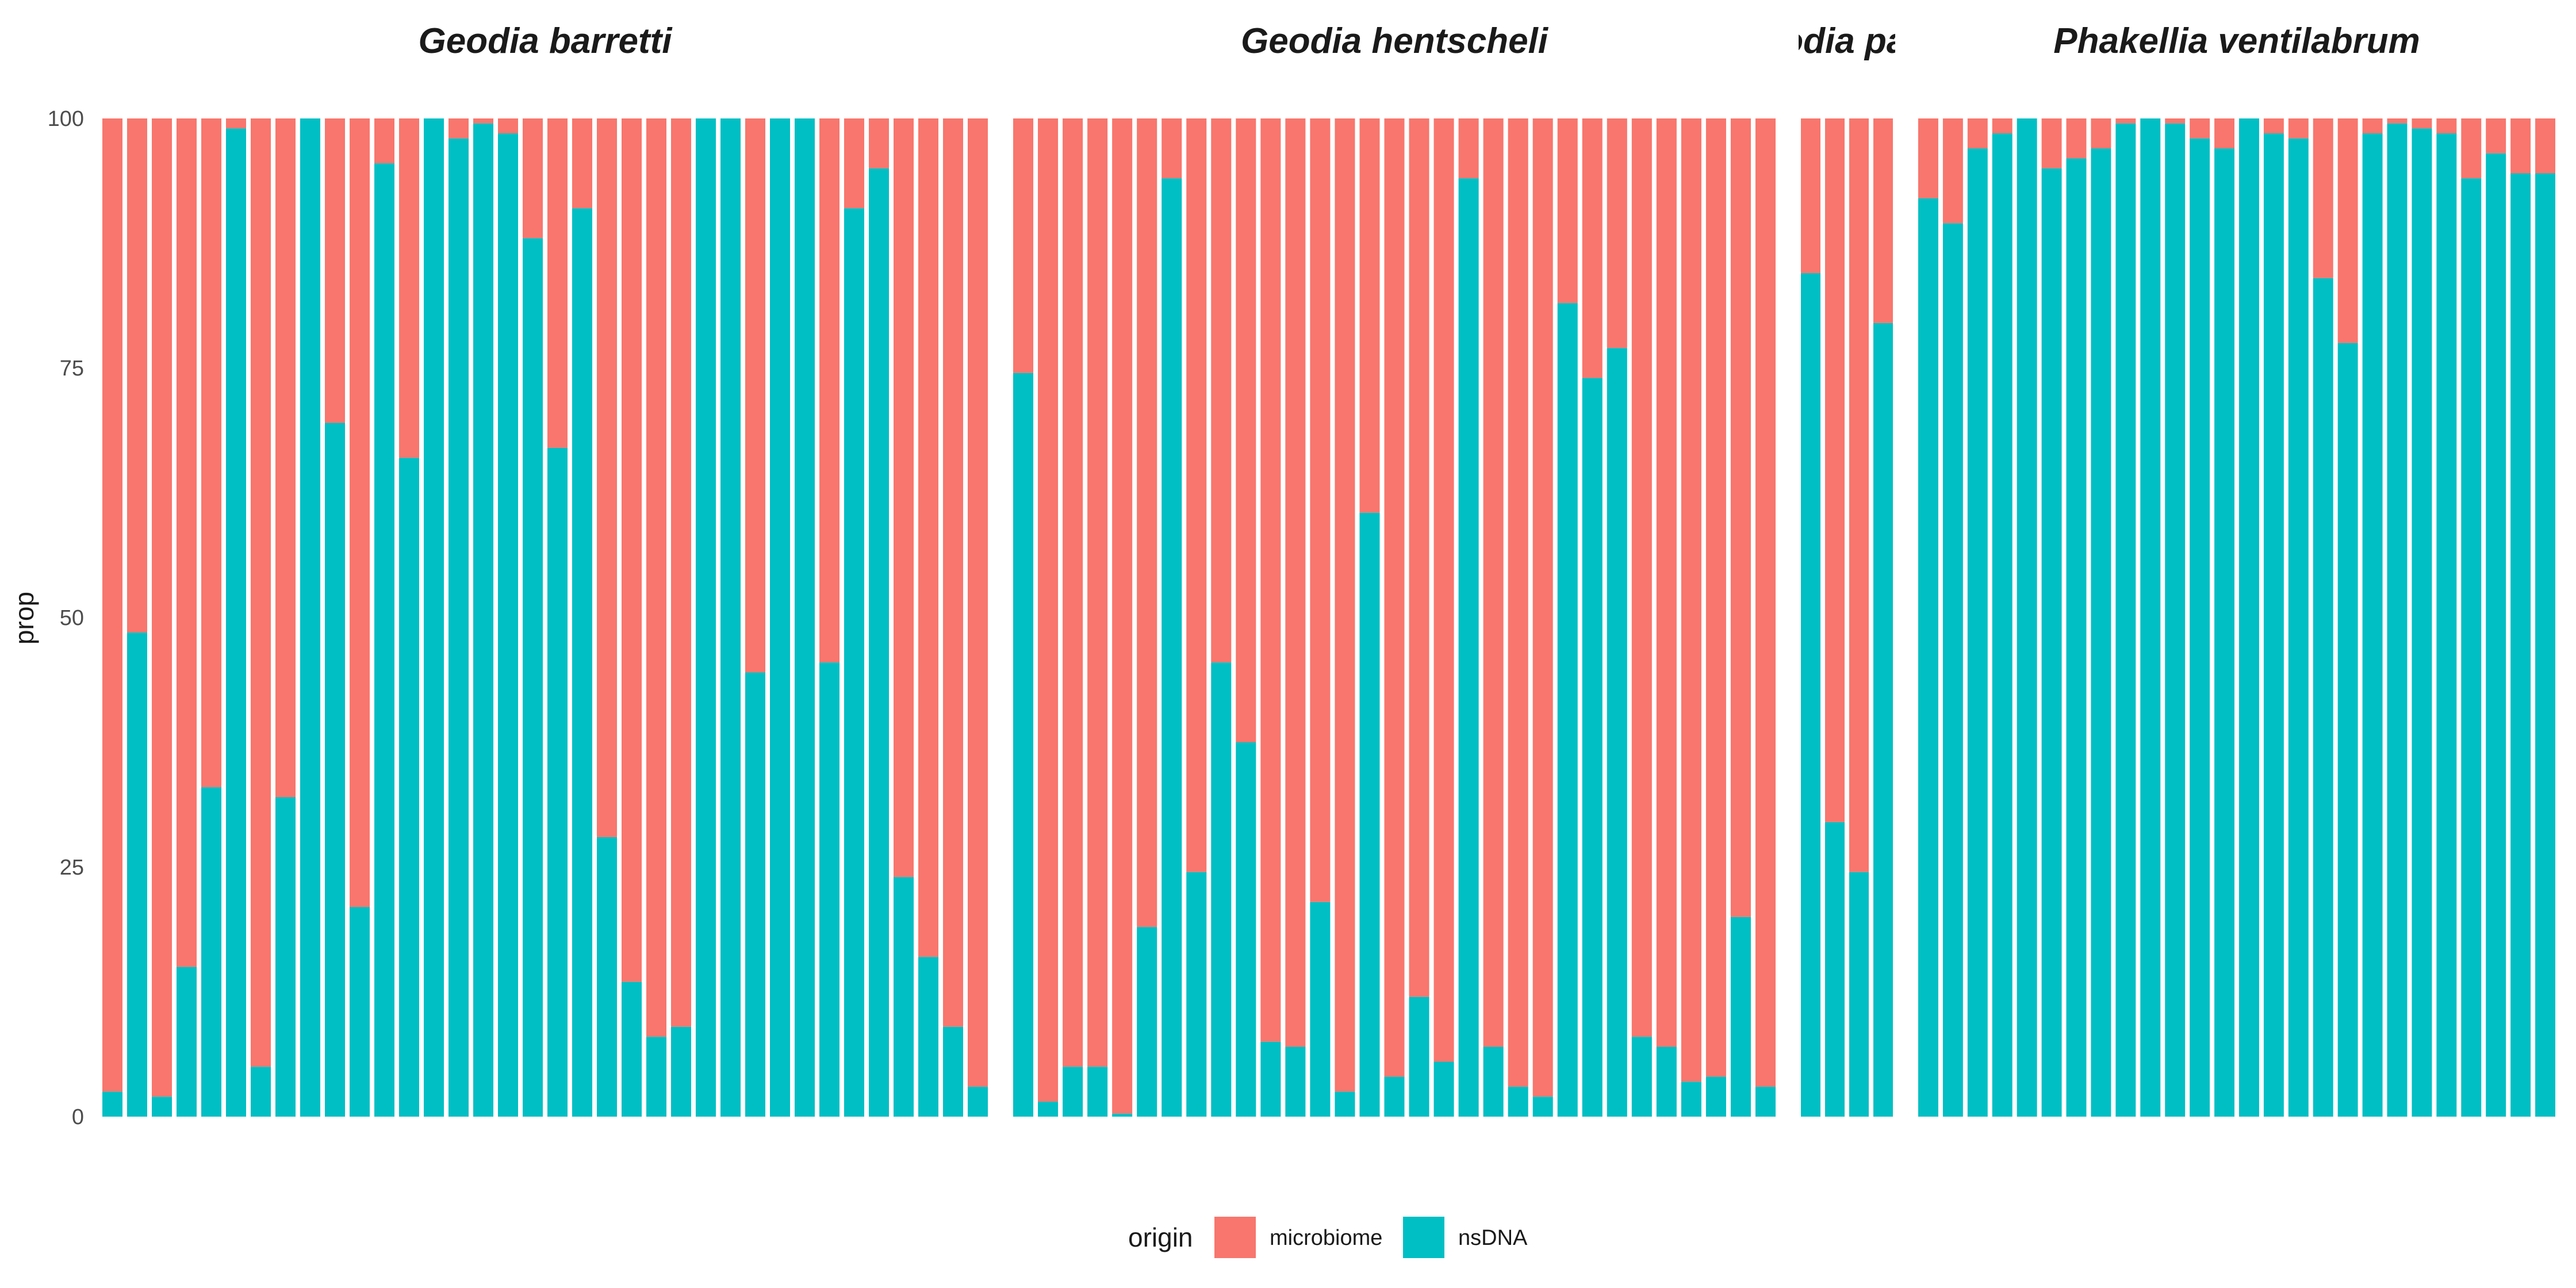 The width and height of the screenshot is (2576, 1288). What do you see at coordinates (2236, 41) in the screenshot?
I see `facet-title: Phakellia ventilabrum` at bounding box center [2236, 41].